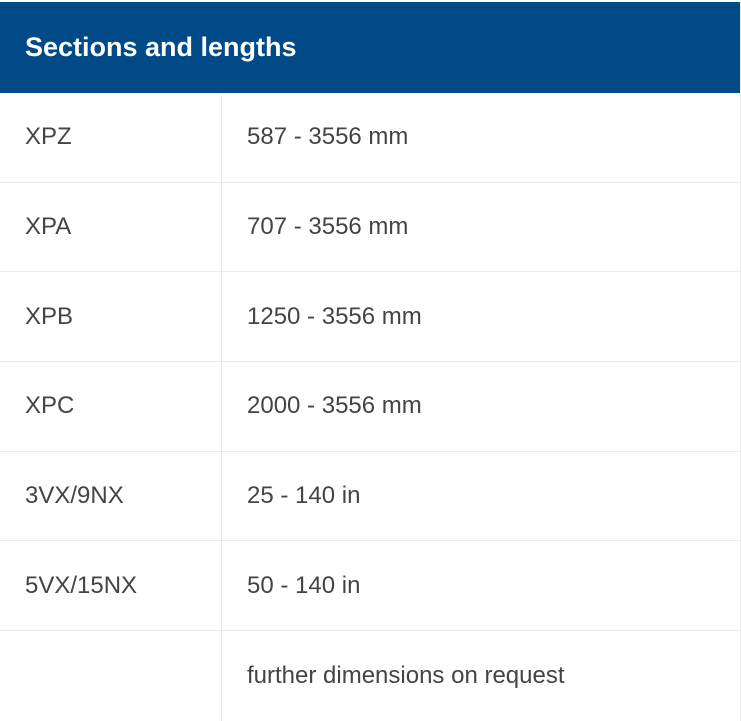 The image size is (741, 721). I want to click on length-cell: 587 - 3556 mm, so click(328, 137).